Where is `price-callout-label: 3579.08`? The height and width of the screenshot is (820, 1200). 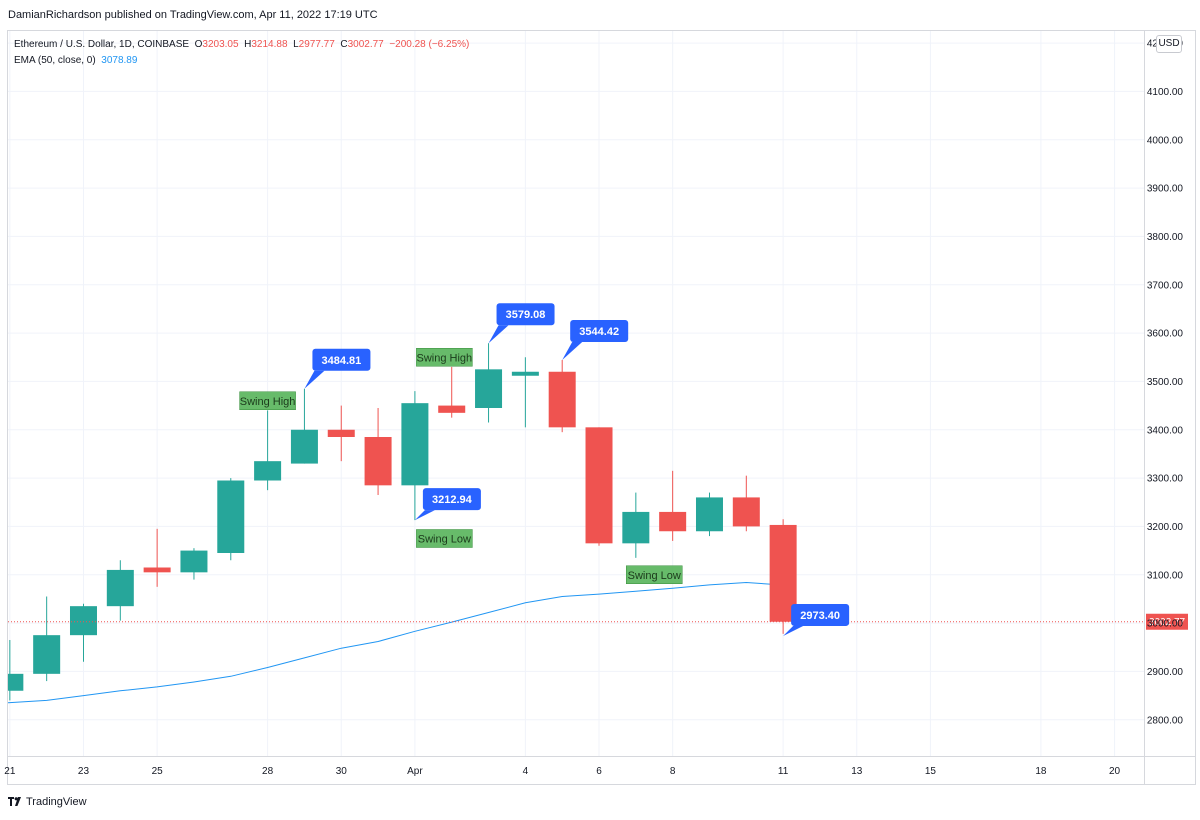 price-callout-label: 3579.08 is located at coordinates (526, 315).